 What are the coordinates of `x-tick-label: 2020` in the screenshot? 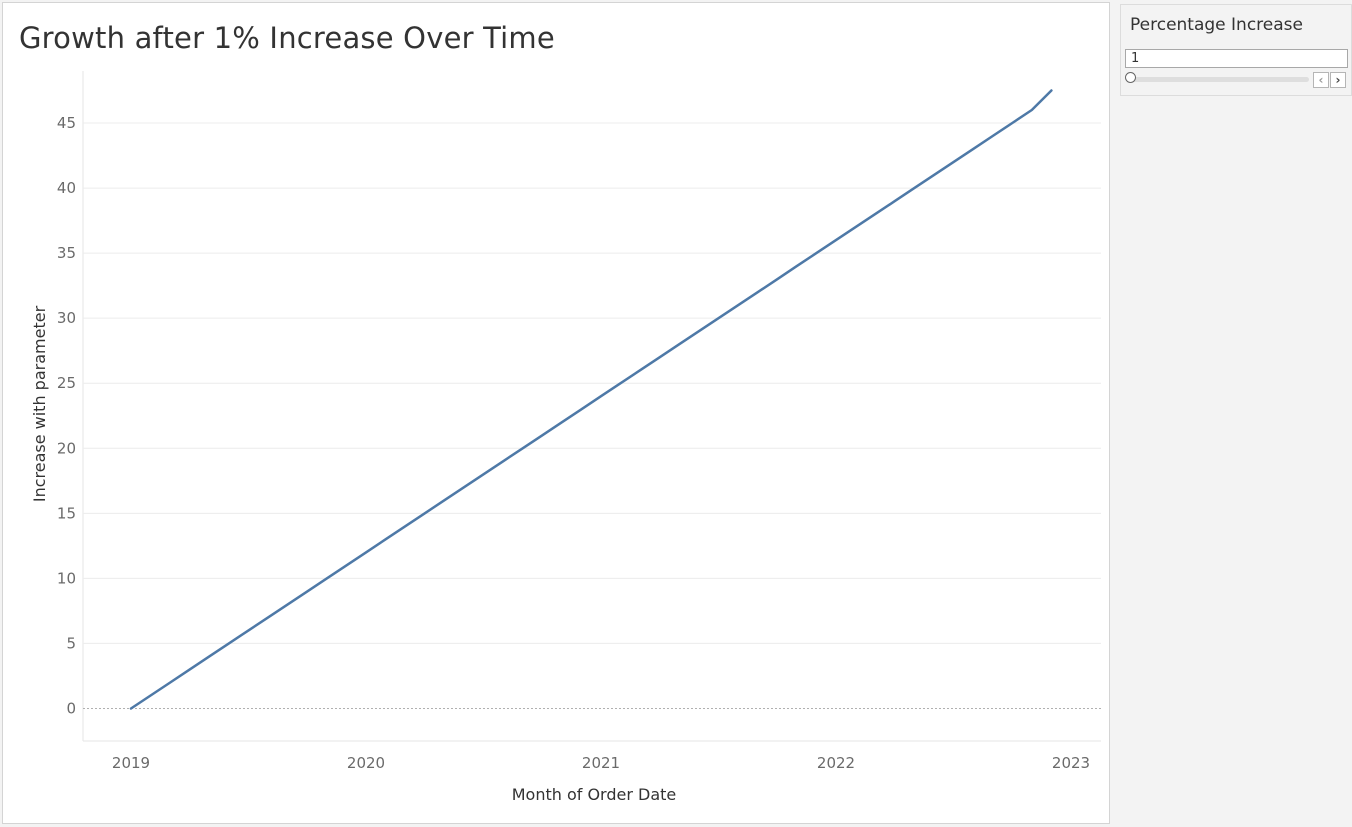 It's located at (366, 763).